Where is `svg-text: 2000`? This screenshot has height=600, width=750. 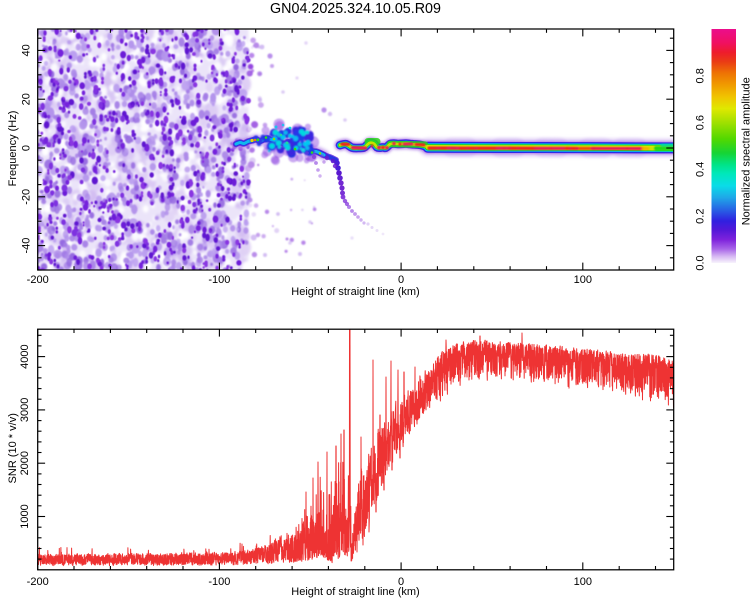
svg-text: 2000 is located at coordinates (25, 463).